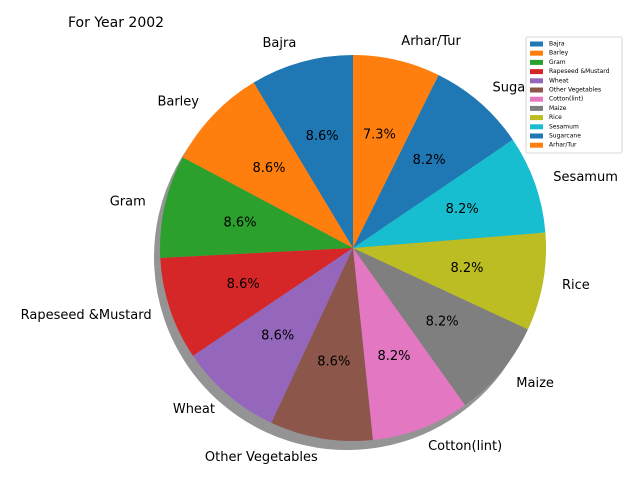 The width and height of the screenshot is (640, 480). I want to click on pct-label-cotton-lint: 8.2%, so click(393, 356).